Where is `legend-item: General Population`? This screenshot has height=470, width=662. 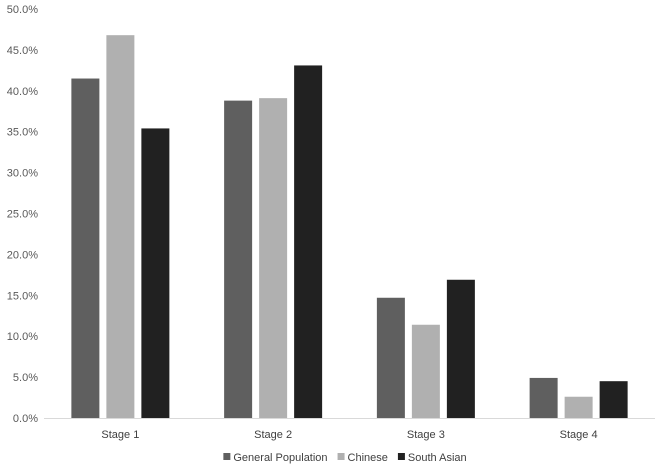
legend-item: General Population is located at coordinates (275, 458).